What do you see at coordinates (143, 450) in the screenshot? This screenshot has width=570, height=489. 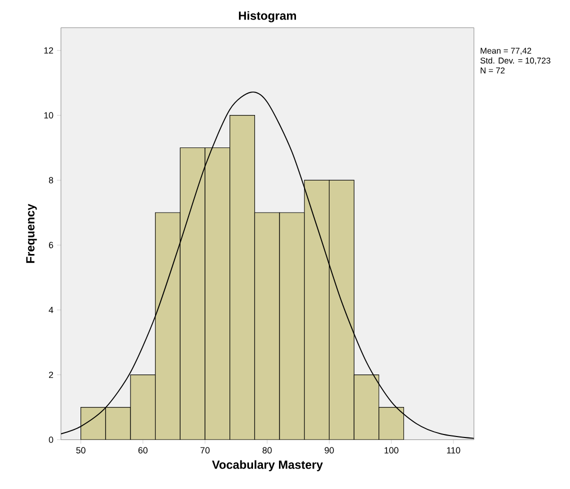 I see `x-tick-label: 60` at bounding box center [143, 450].